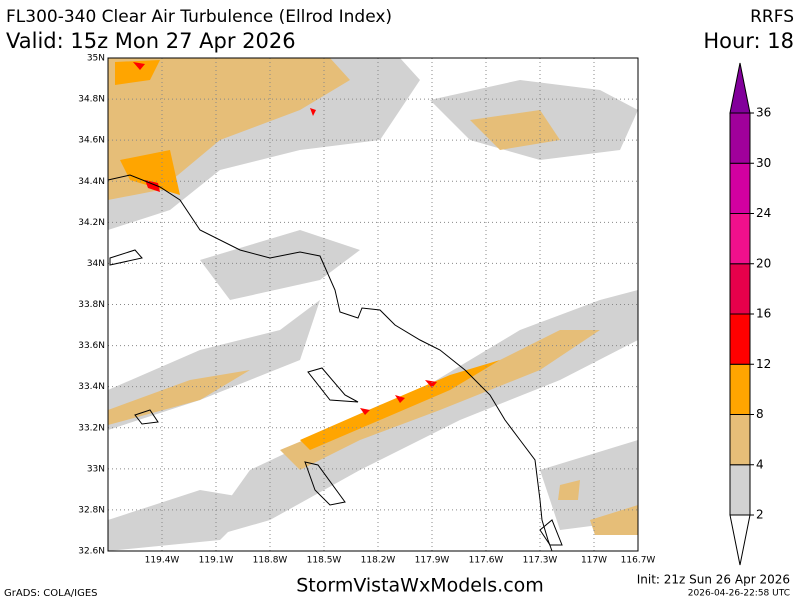 The width and height of the screenshot is (800, 600). I want to click on lat-label: 35N, so click(96, 59).